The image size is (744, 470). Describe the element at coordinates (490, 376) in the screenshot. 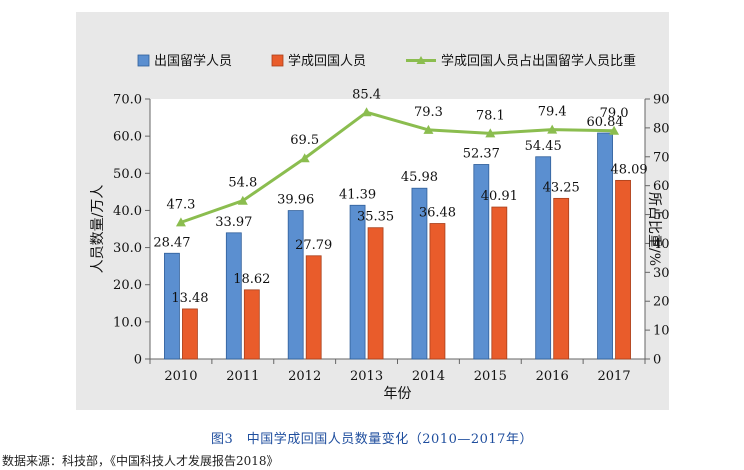

I see `x-tick-label: 2015` at that location.